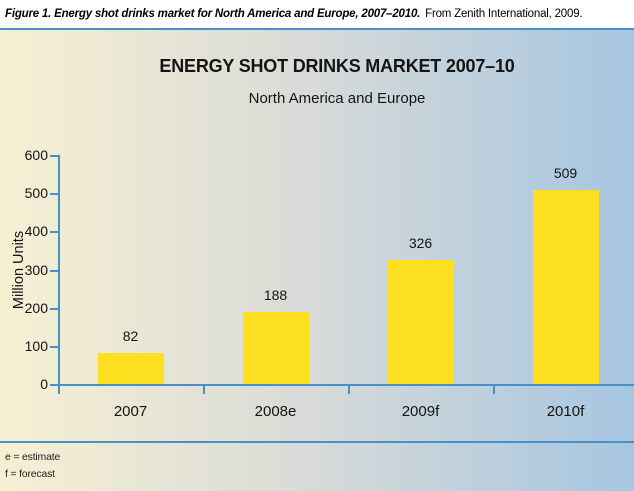 The height and width of the screenshot is (491, 634). Describe the element at coordinates (36, 231) in the screenshot. I see `y-tick-label: 400` at that location.